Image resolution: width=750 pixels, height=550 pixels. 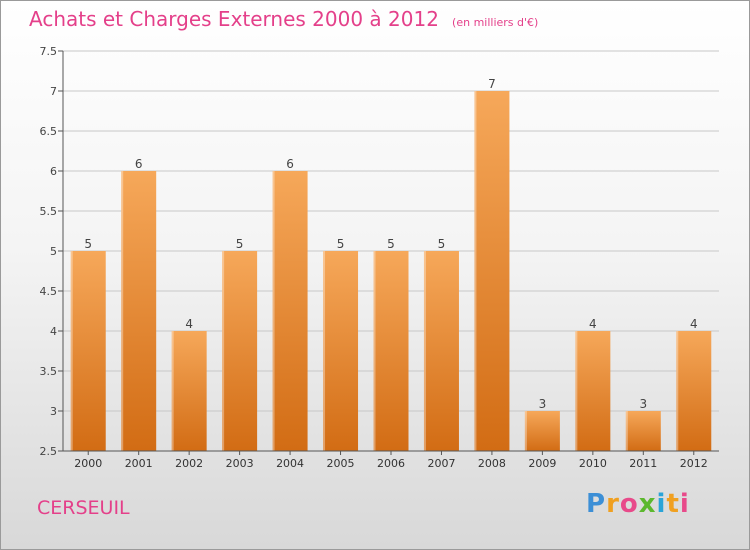 I want to click on x-tick-label: 2000, so click(x=88, y=463).